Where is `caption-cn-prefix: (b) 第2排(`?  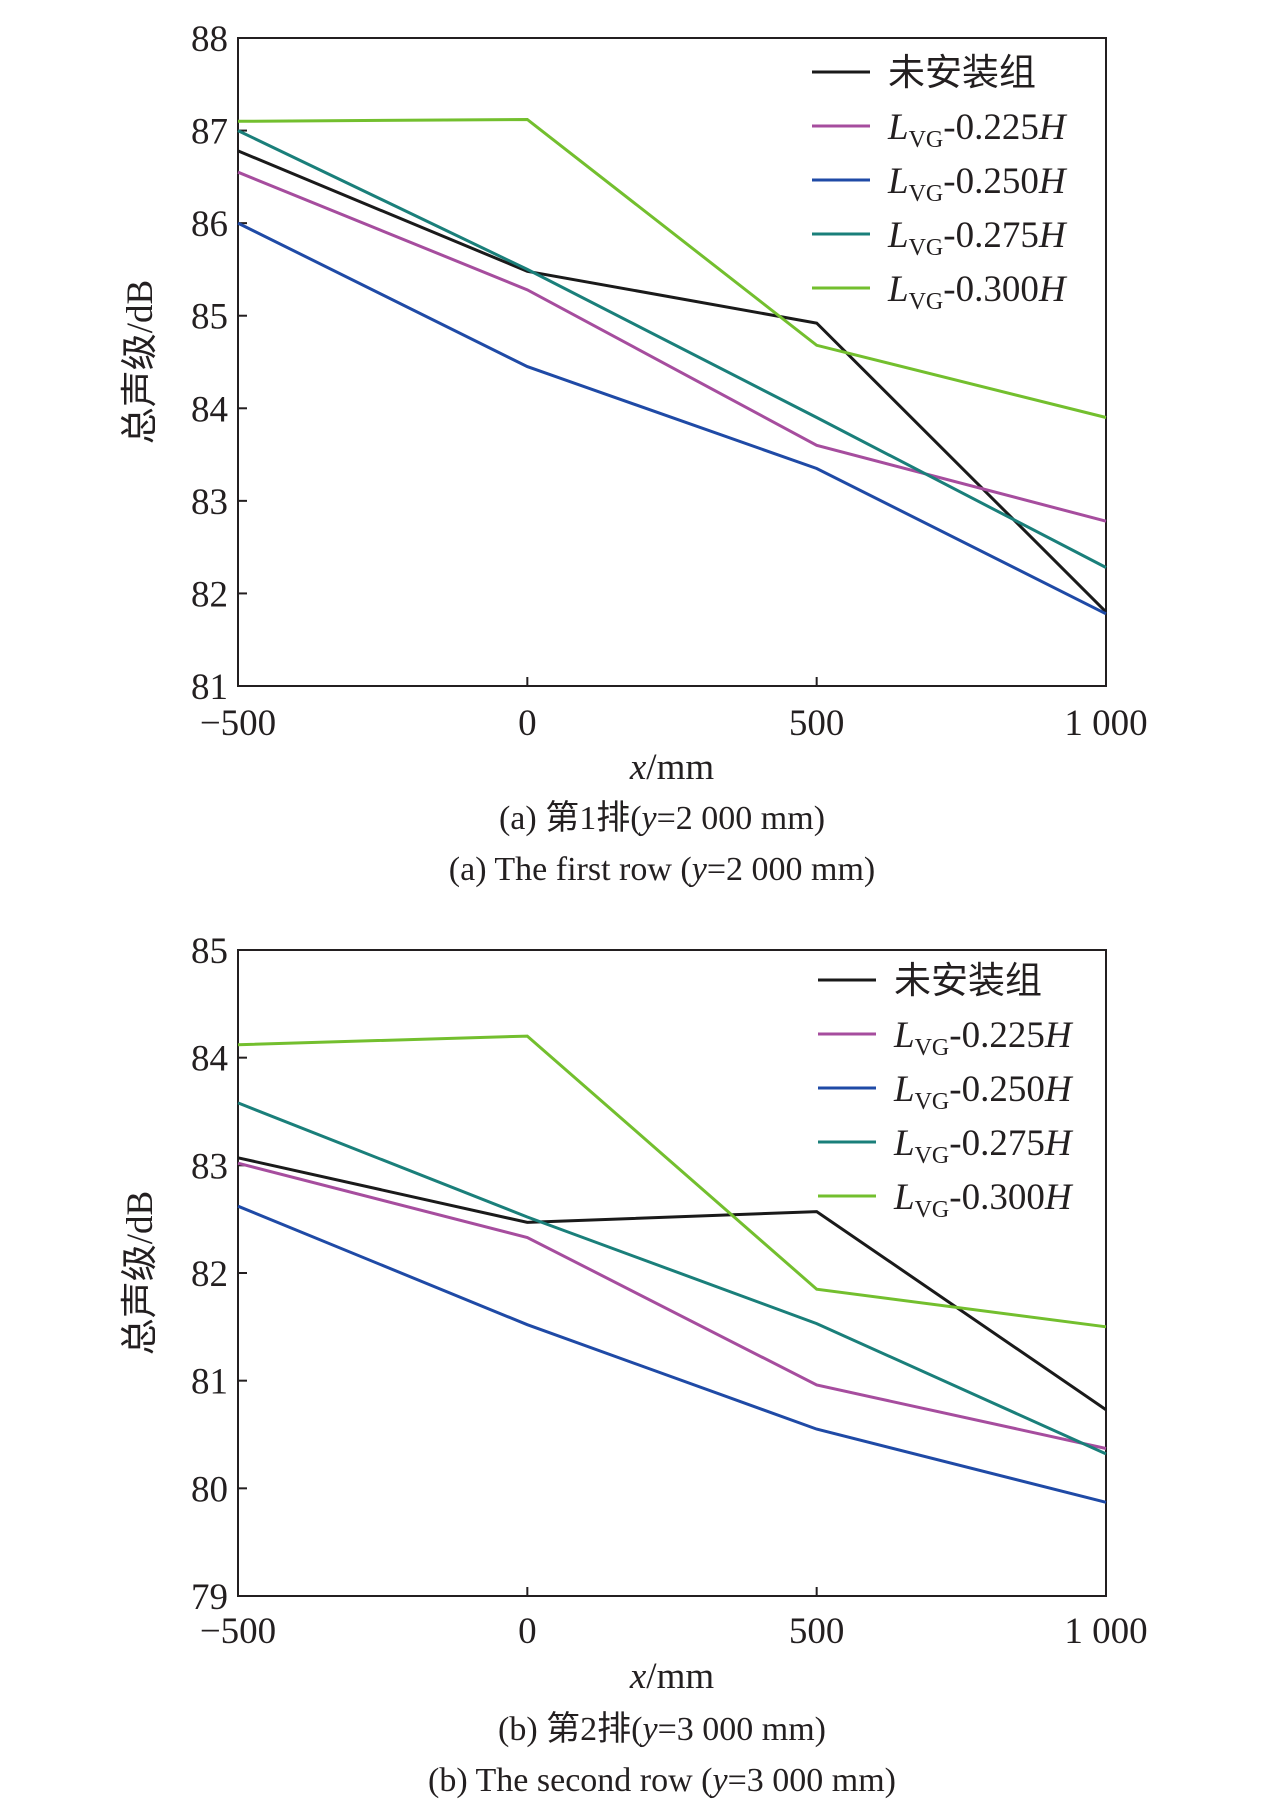
caption-cn-prefix: (b) 第2排( is located at coordinates (570, 1729).